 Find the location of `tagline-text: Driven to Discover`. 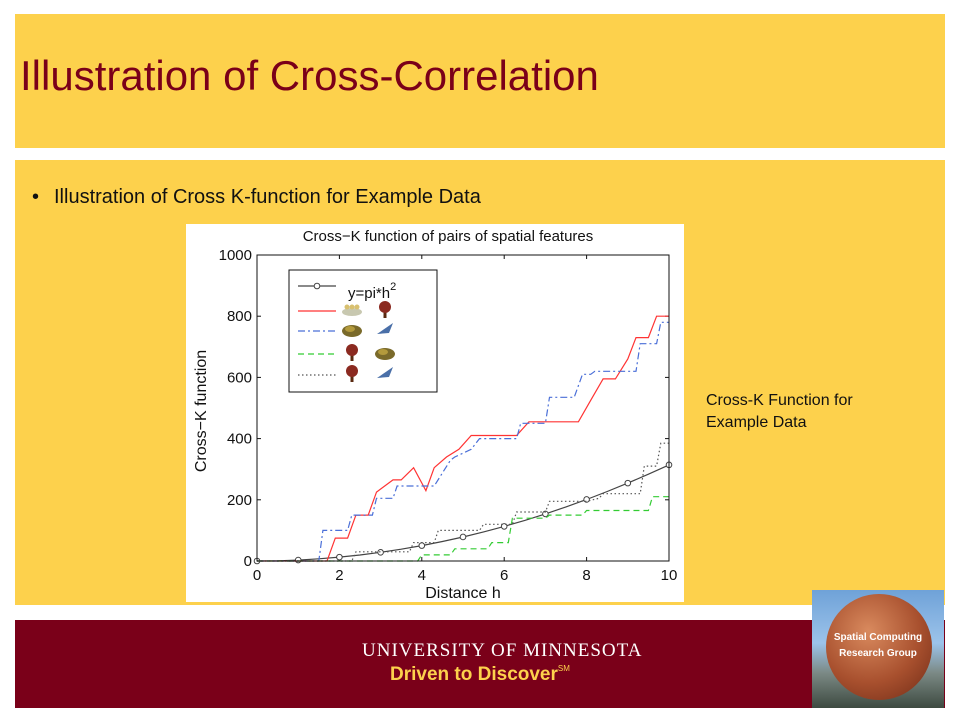

tagline-text: Driven to Discover is located at coordinates (474, 674).